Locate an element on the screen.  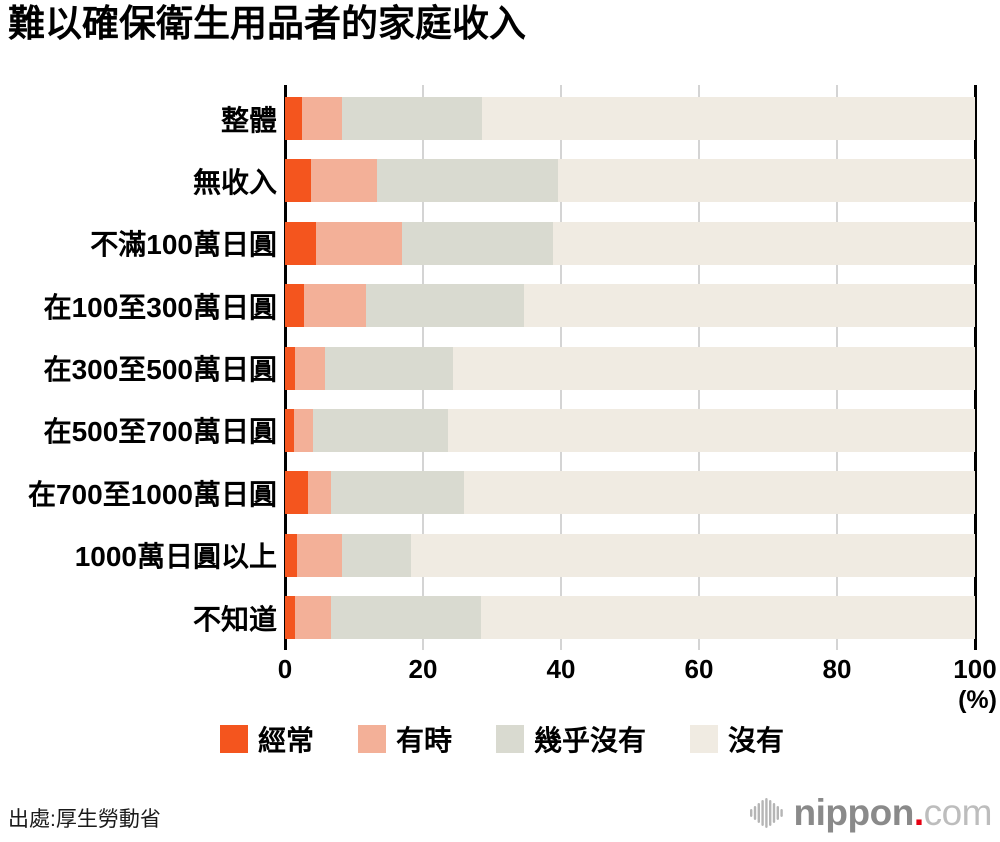
chart-row: 整體 is located at coordinates (487, 118).